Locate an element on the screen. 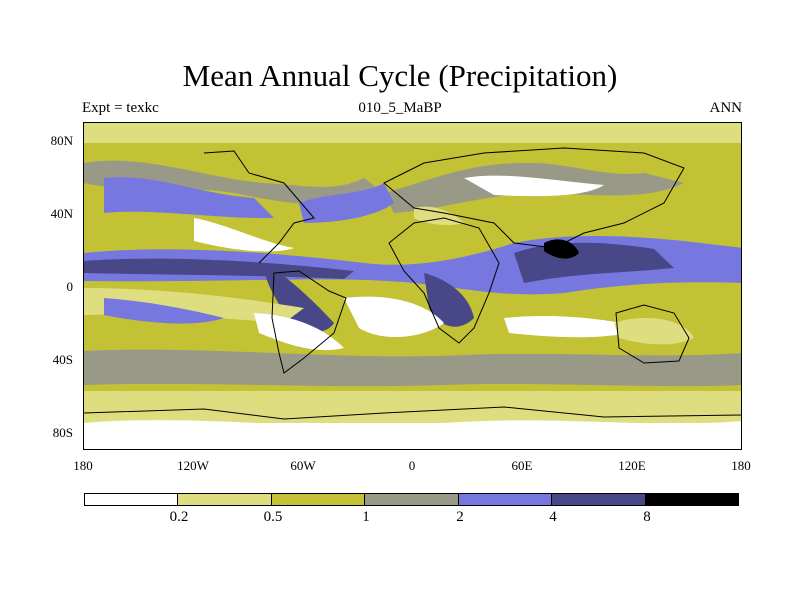 Image resolution: width=800 pixels, height=600 pixels. colorbar-label-1: 1 is located at coordinates (366, 517).